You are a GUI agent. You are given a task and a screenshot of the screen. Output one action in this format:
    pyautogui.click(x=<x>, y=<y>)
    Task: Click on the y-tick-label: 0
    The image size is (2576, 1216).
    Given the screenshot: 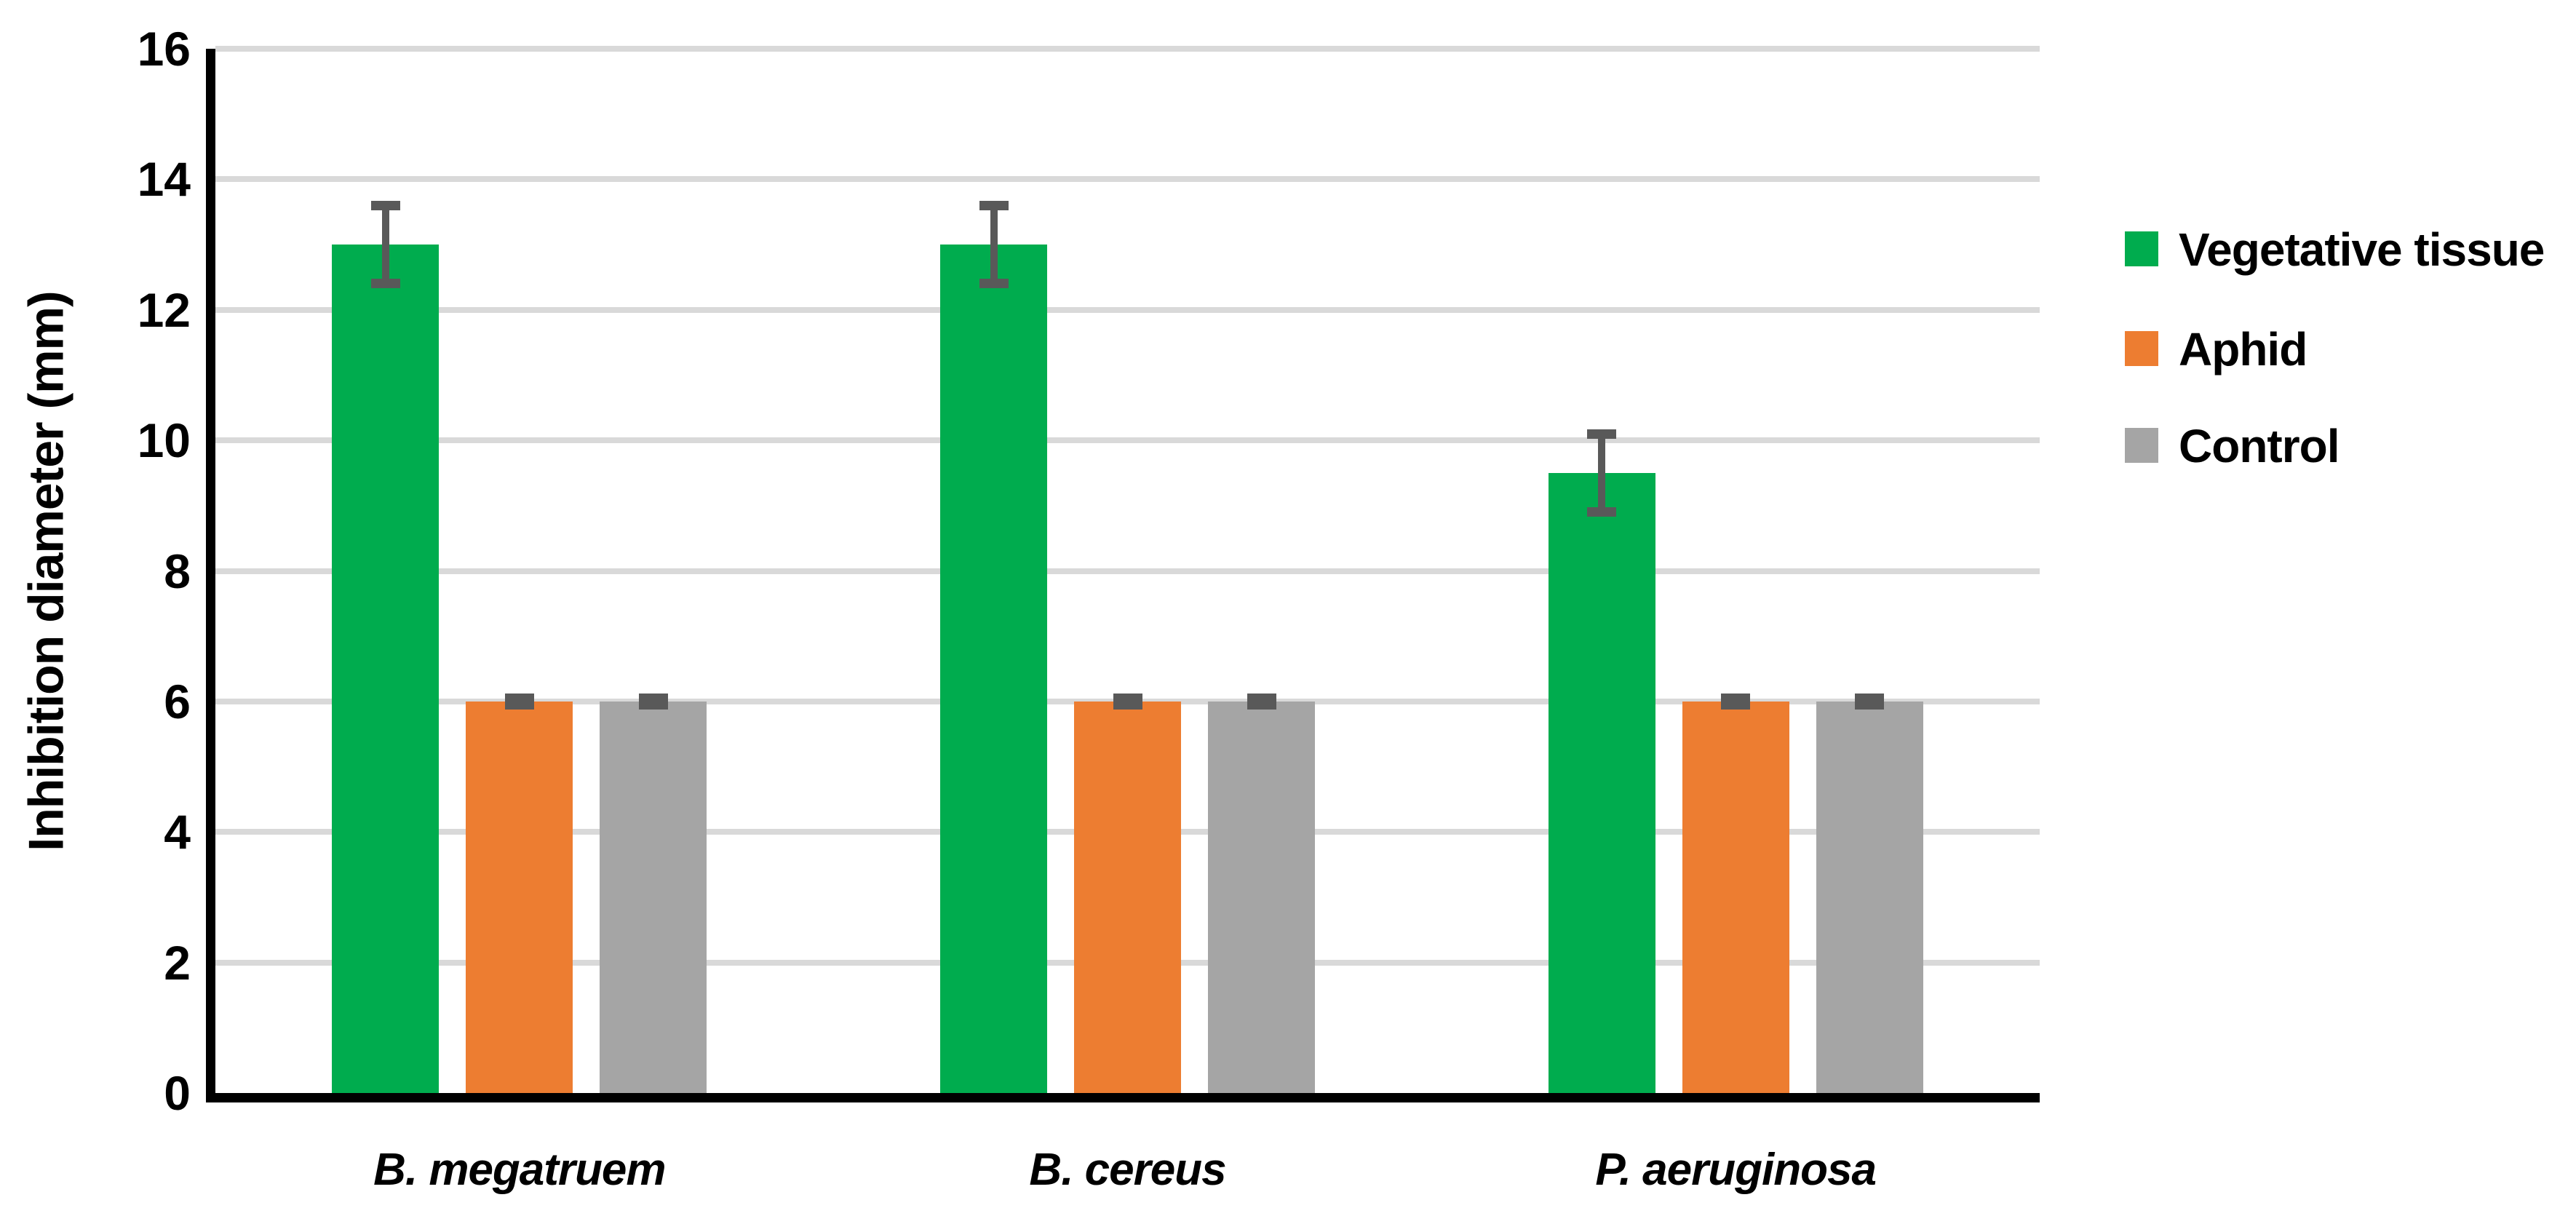 What is the action you would take?
    pyautogui.click(x=177, y=1093)
    